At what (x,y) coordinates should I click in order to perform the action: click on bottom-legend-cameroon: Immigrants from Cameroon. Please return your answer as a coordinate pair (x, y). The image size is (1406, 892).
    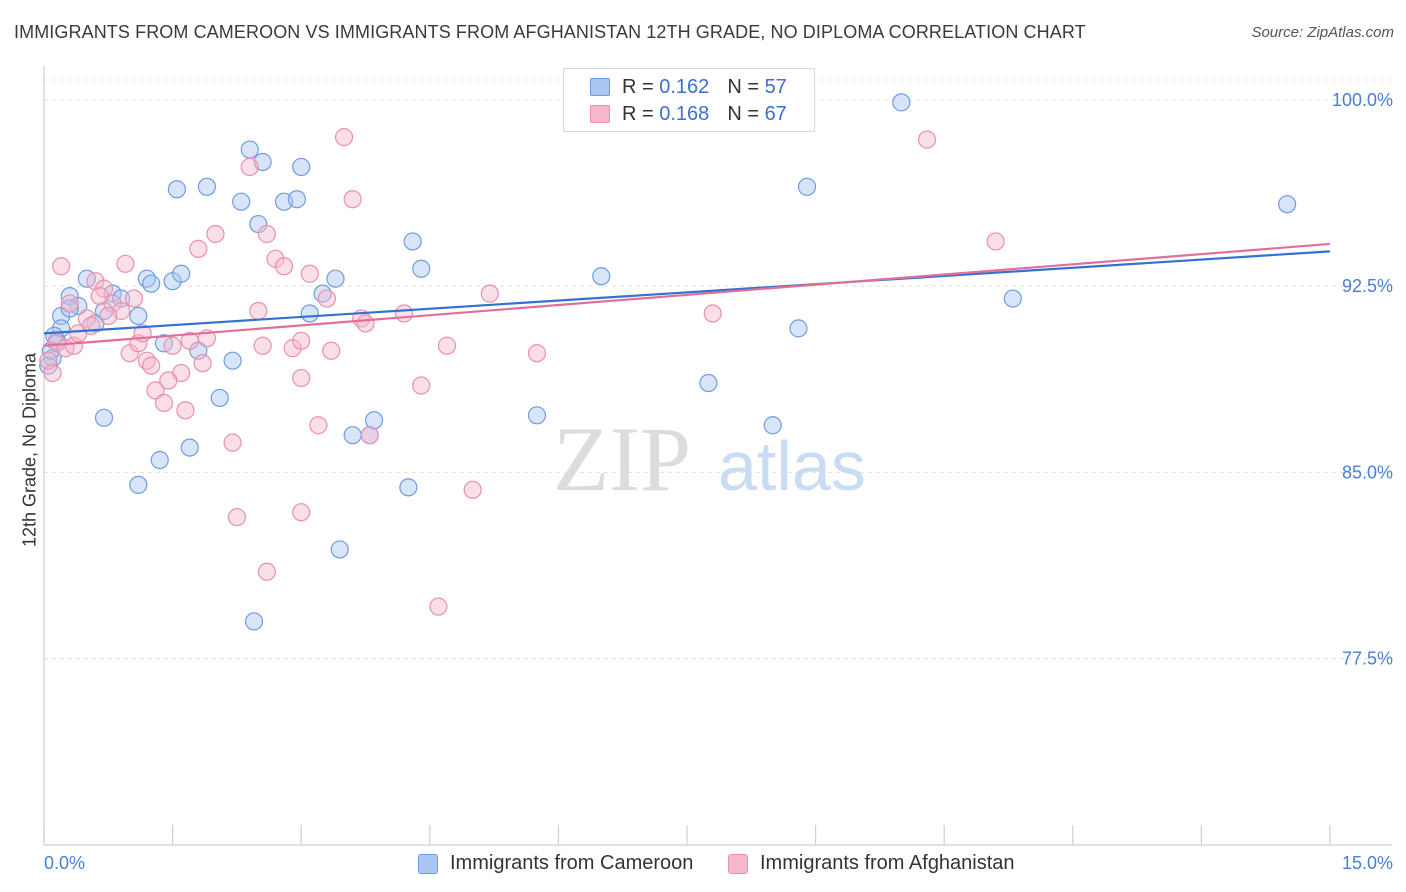
    Looking at the image, I should click on (555, 863).